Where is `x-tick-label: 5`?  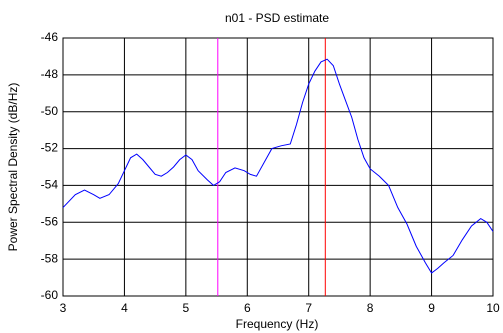 x-tick-label: 5 is located at coordinates (186, 308).